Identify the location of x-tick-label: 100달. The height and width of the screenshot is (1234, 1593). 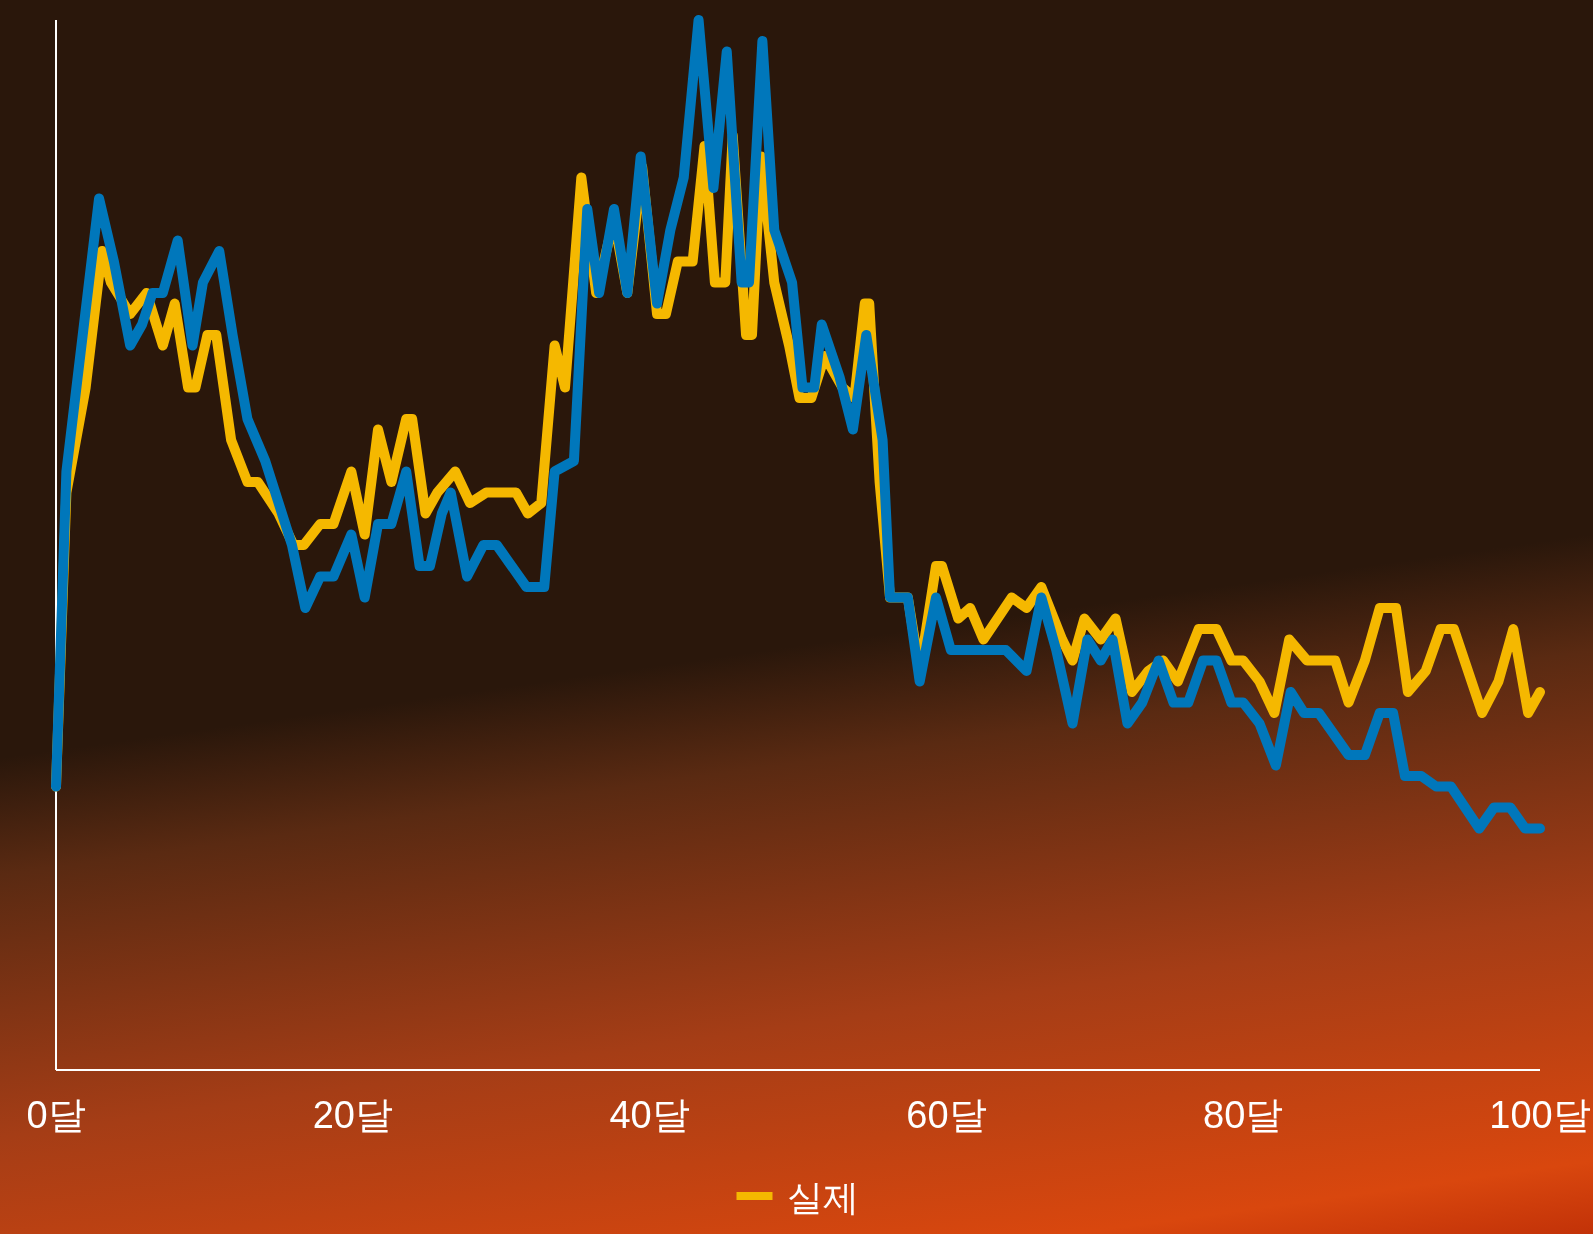
(1540, 1115).